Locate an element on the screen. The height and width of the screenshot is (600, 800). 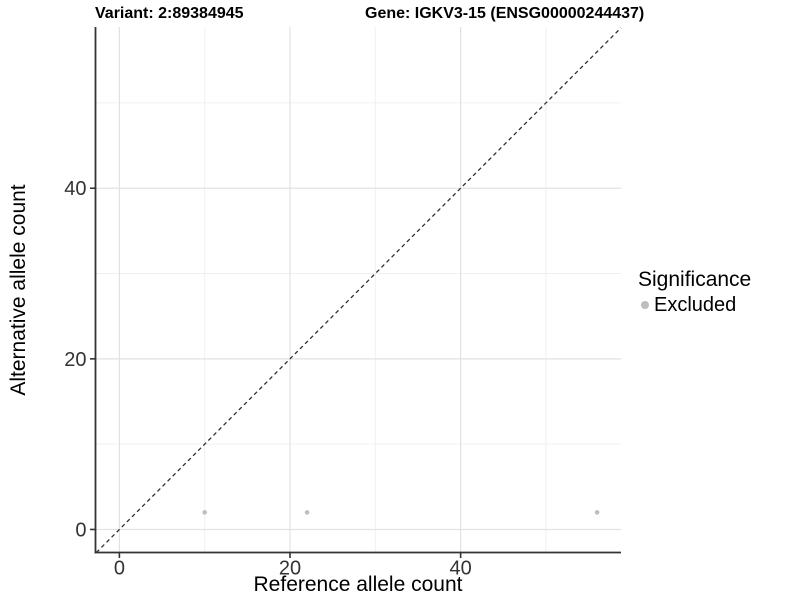
x-tick-label: 40 is located at coordinates (460, 569).